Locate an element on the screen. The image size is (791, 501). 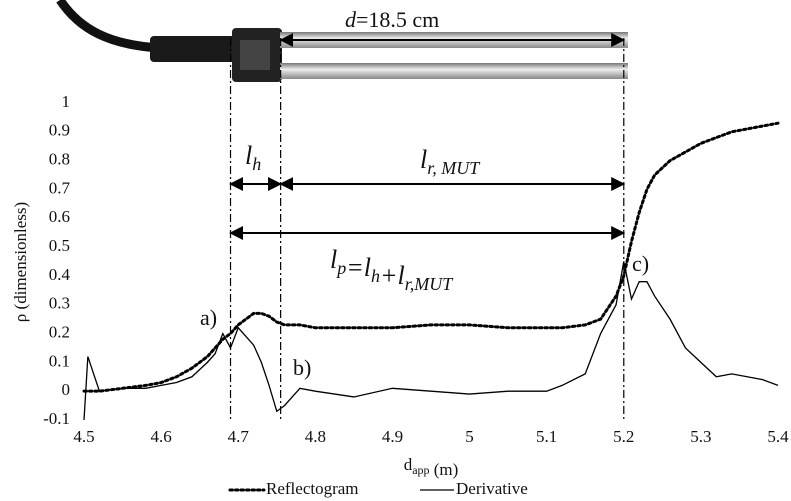
annotation-part: =18.5 cm is located at coordinates (397, 19).